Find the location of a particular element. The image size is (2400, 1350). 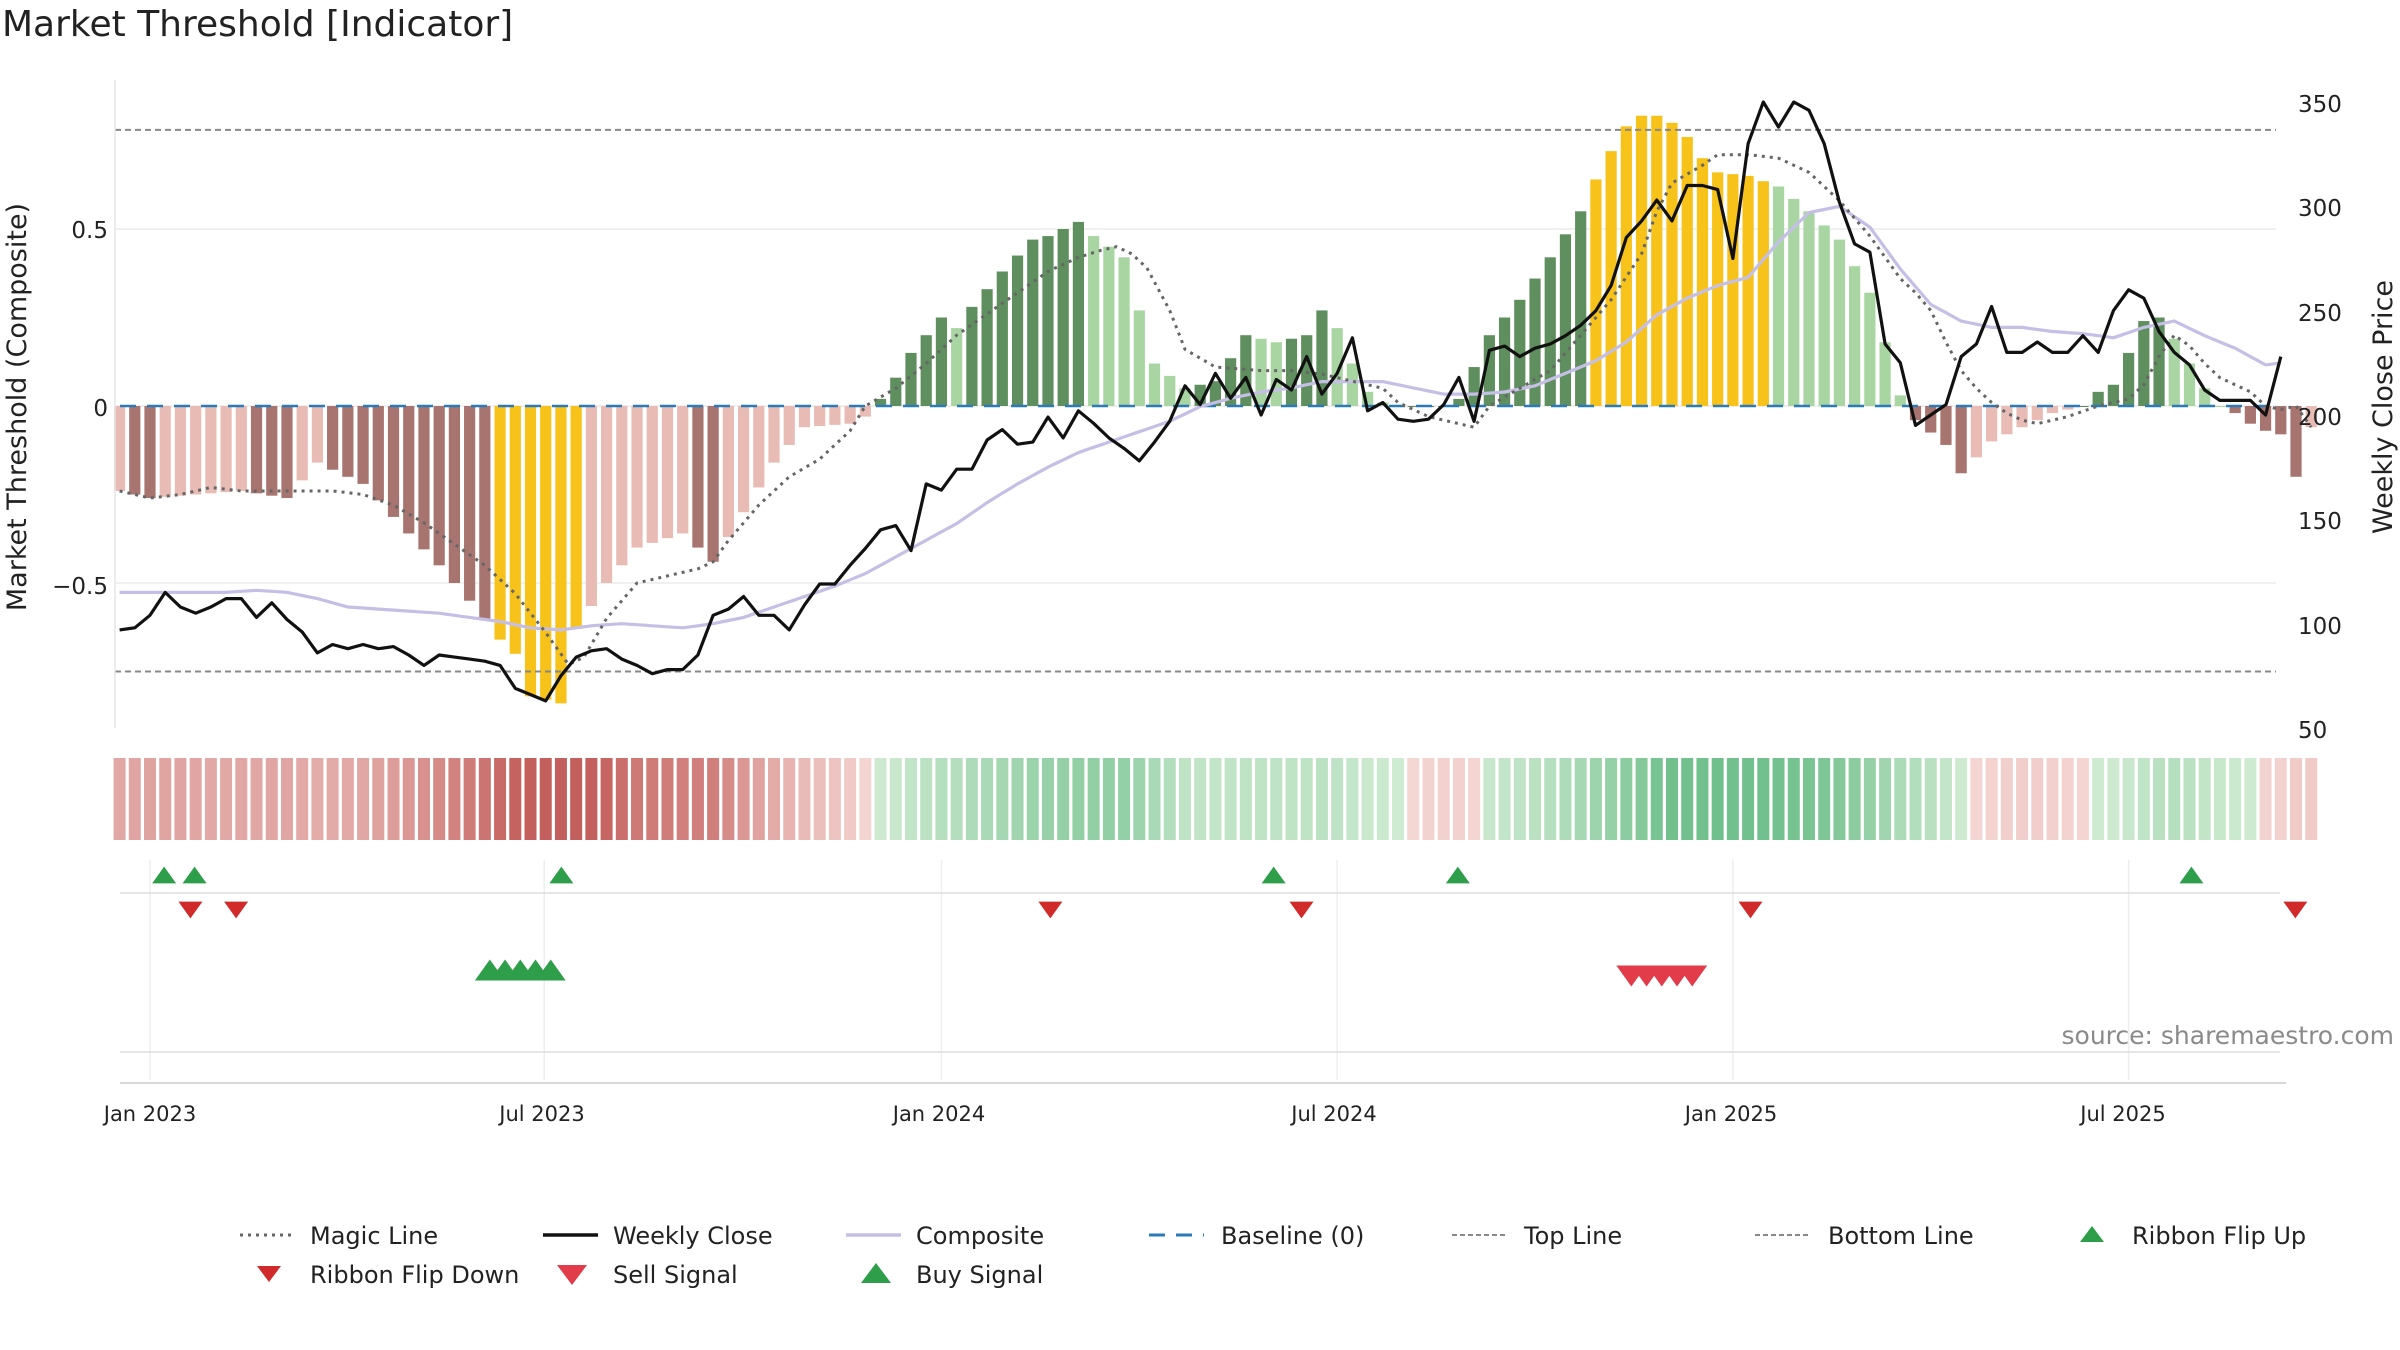

legend-item-bottom-line: Bottom Line is located at coordinates (1864, 1236).